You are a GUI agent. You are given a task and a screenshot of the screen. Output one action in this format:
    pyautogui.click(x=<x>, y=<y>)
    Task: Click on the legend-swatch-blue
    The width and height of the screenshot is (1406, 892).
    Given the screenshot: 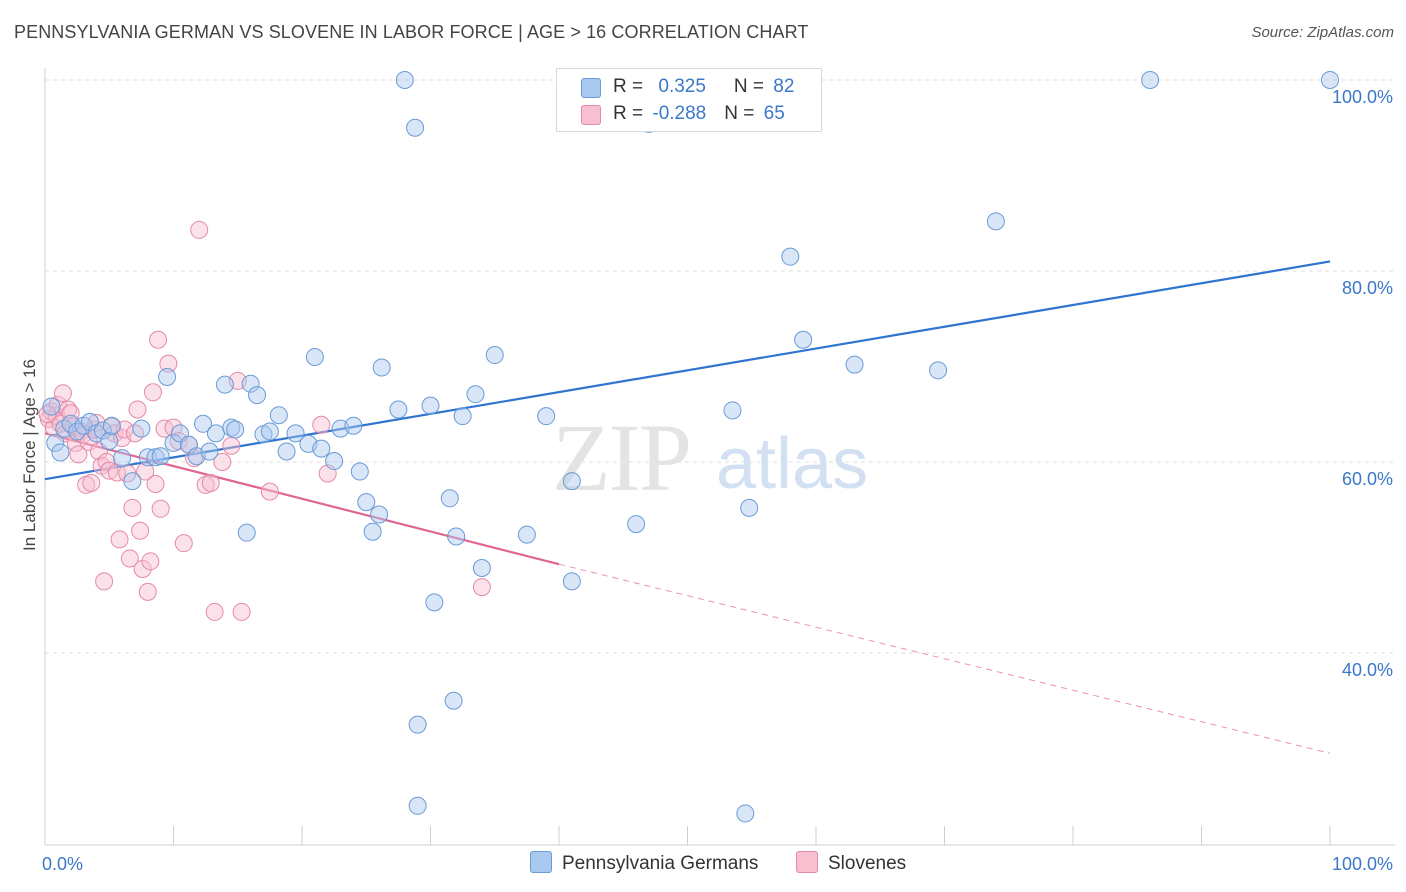 What is the action you would take?
    pyautogui.click(x=591, y=88)
    